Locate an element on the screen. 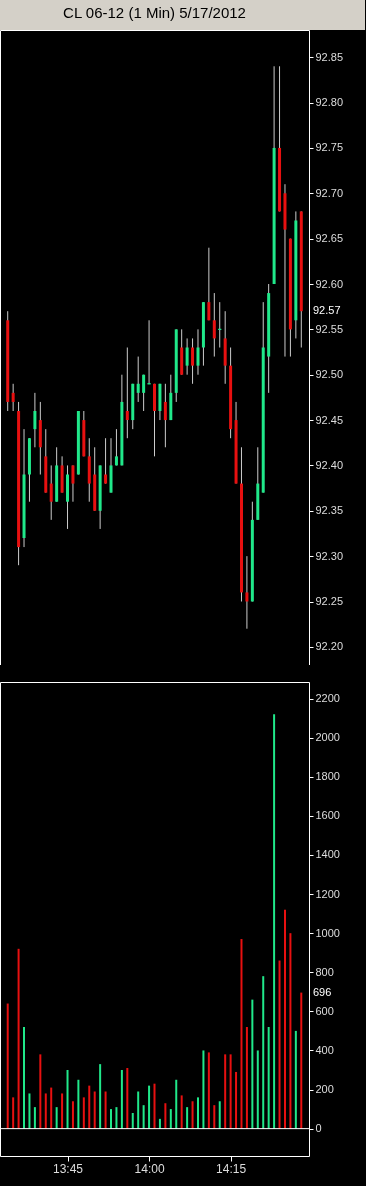 The image size is (366, 1186). text: 696 is located at coordinates (322, 991).